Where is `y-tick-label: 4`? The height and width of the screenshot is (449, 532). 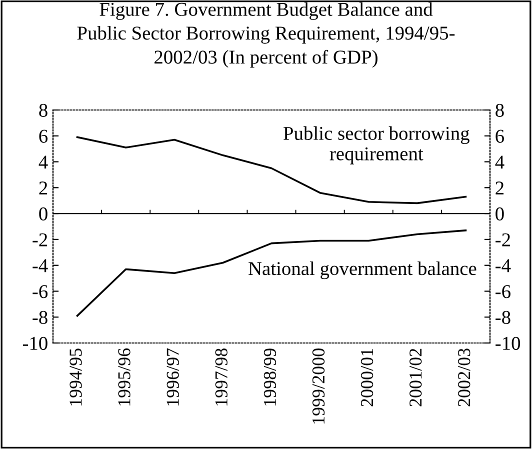
y-tick-label: 4 is located at coordinates (43, 162).